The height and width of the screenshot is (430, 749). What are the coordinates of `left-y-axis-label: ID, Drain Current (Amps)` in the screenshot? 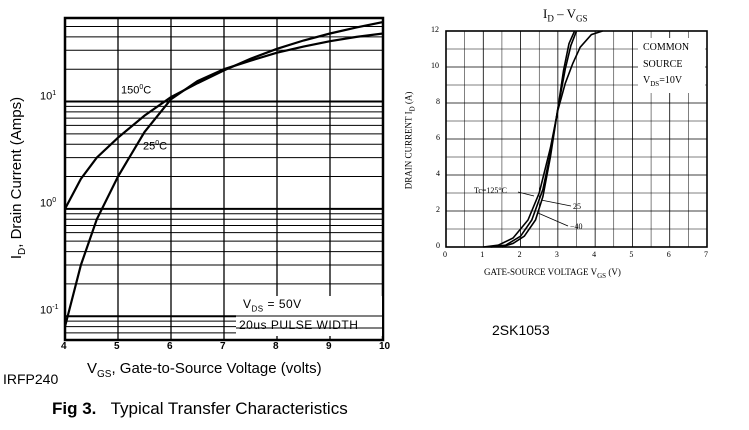 It's located at (18, 178).